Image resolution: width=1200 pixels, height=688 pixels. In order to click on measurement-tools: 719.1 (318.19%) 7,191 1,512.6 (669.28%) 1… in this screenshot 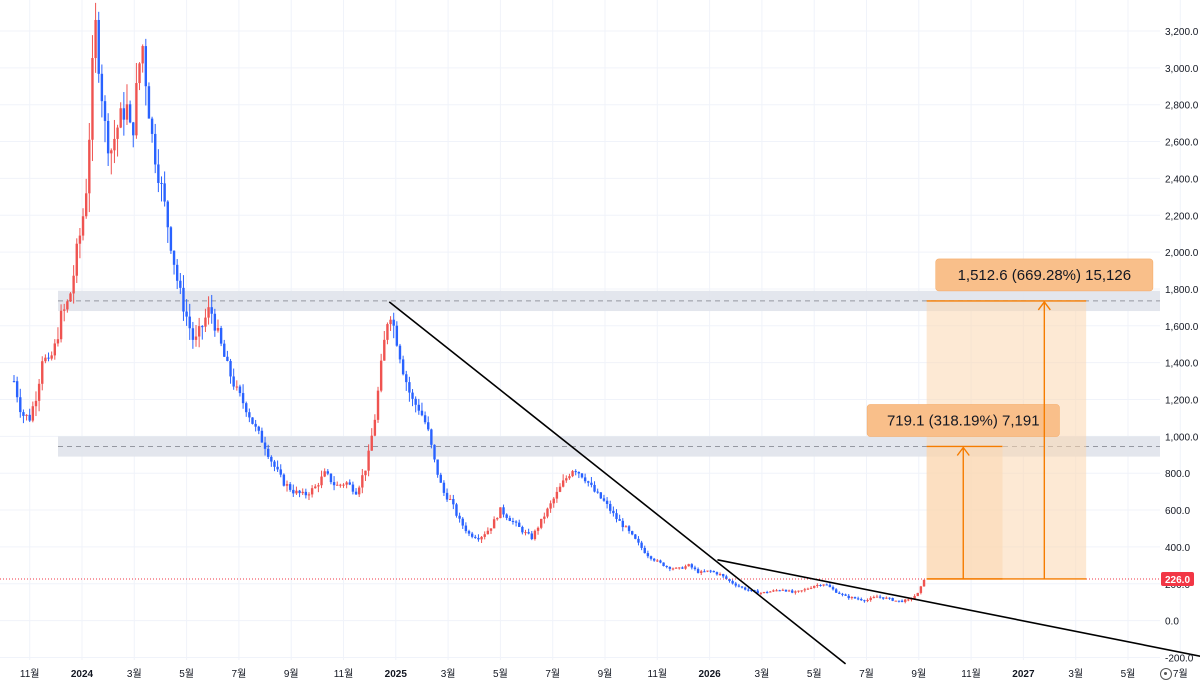, I will do `click(1010, 419)`.